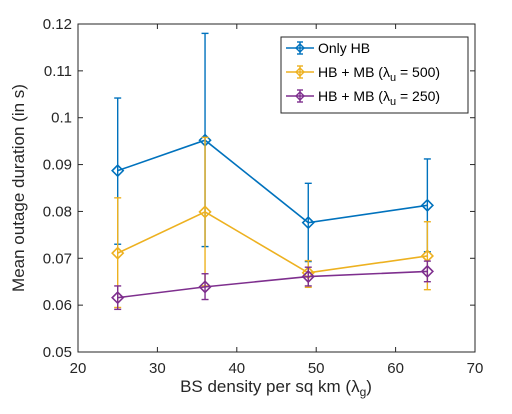 The height and width of the screenshot is (414, 512). What do you see at coordinates (475, 368) in the screenshot?
I see `x-tick-label: 70` at bounding box center [475, 368].